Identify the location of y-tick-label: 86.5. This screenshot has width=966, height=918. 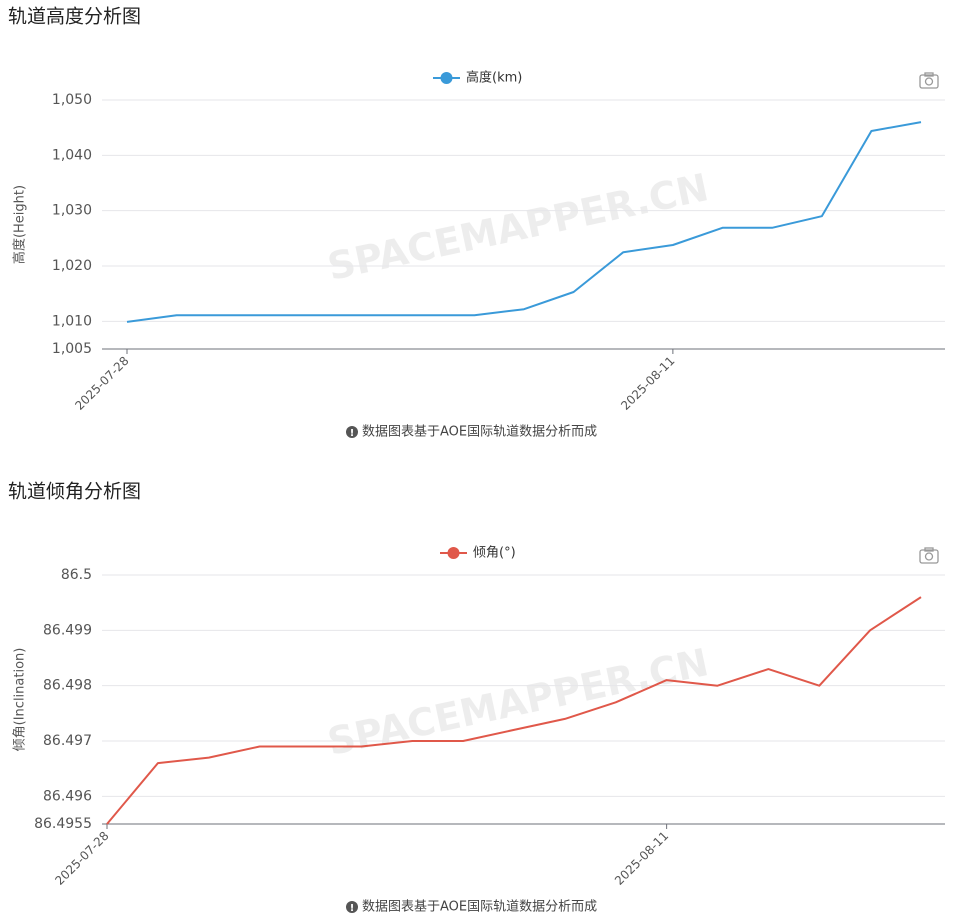
(76, 575).